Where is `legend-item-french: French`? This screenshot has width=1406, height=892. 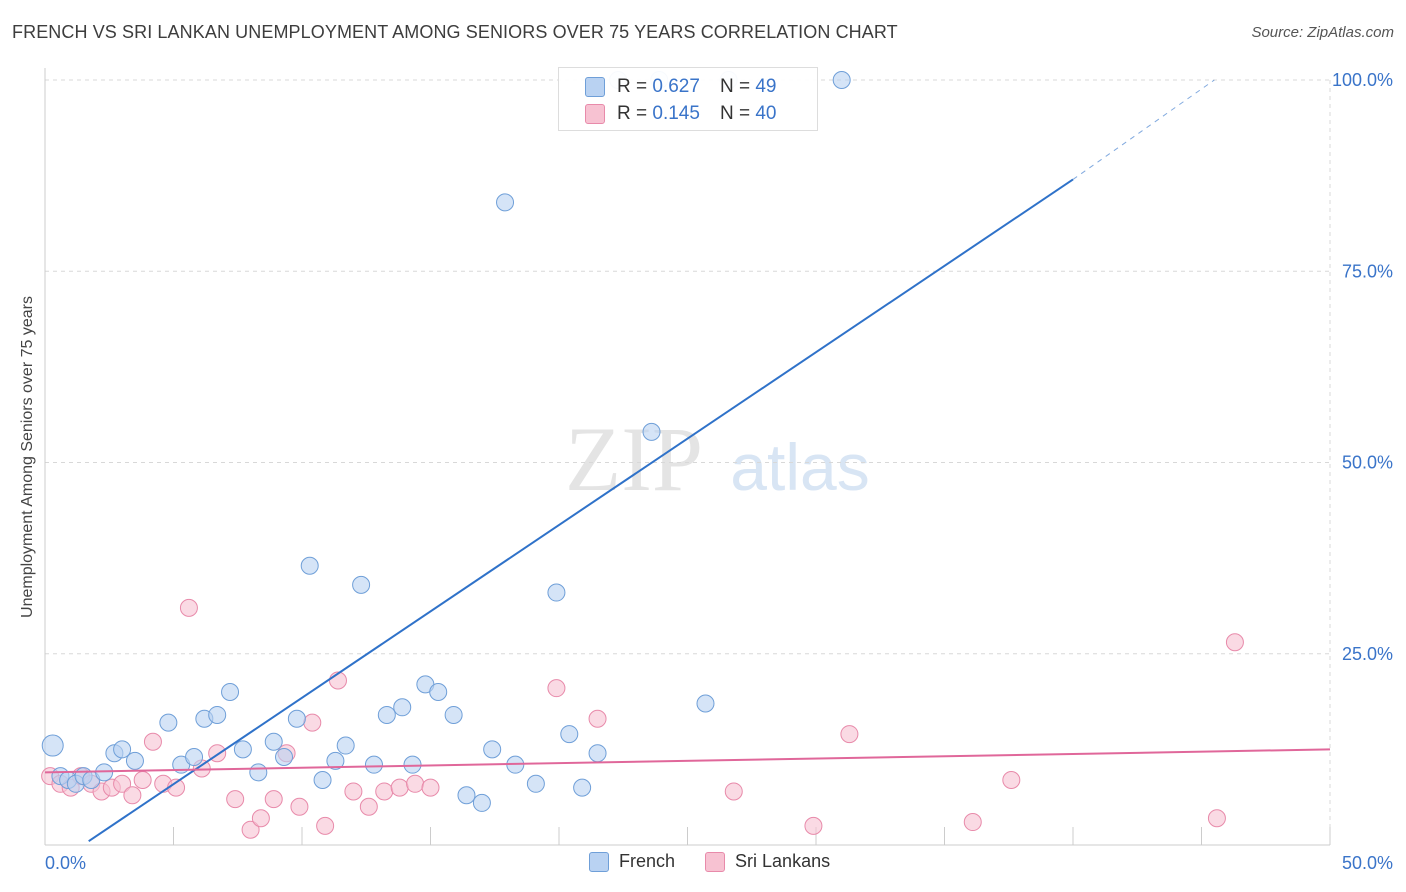
legend-item-french: French is located at coordinates (632, 861).